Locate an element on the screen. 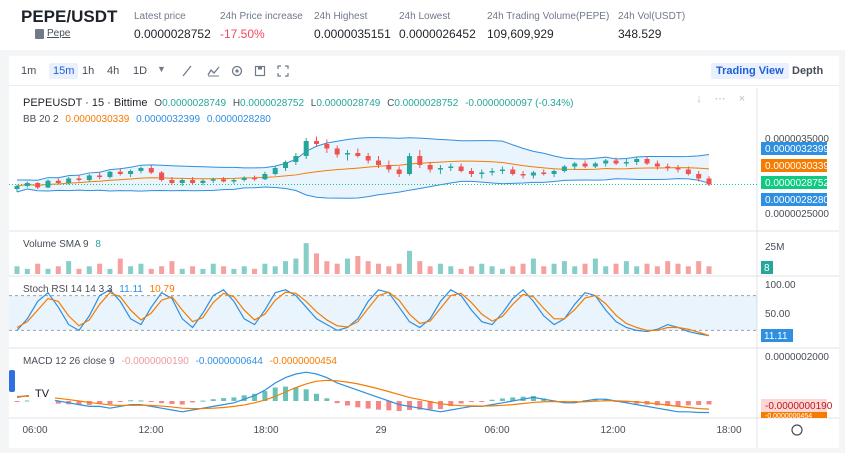 The height and width of the screenshot is (453, 845). settings-icon is located at coordinates (237, 72).